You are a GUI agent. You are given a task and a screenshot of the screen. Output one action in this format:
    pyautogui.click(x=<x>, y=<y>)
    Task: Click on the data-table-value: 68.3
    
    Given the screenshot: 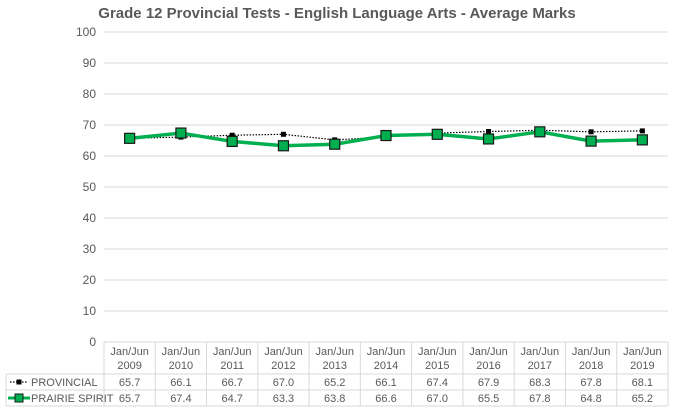 What is the action you would take?
    pyautogui.click(x=539, y=383)
    